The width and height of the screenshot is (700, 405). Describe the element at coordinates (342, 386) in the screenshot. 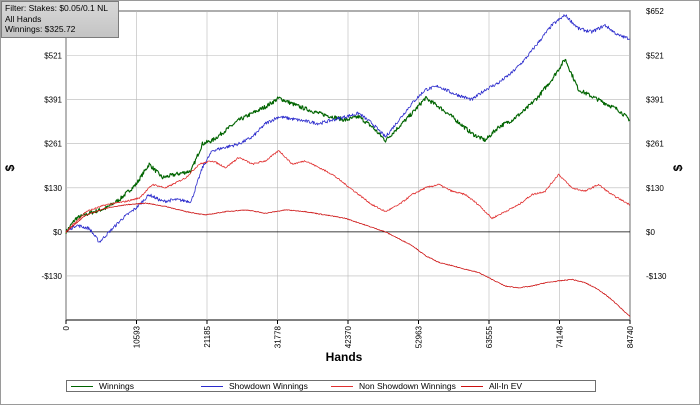

I see `legend-swatch-non-showdown-winnings` at that location.